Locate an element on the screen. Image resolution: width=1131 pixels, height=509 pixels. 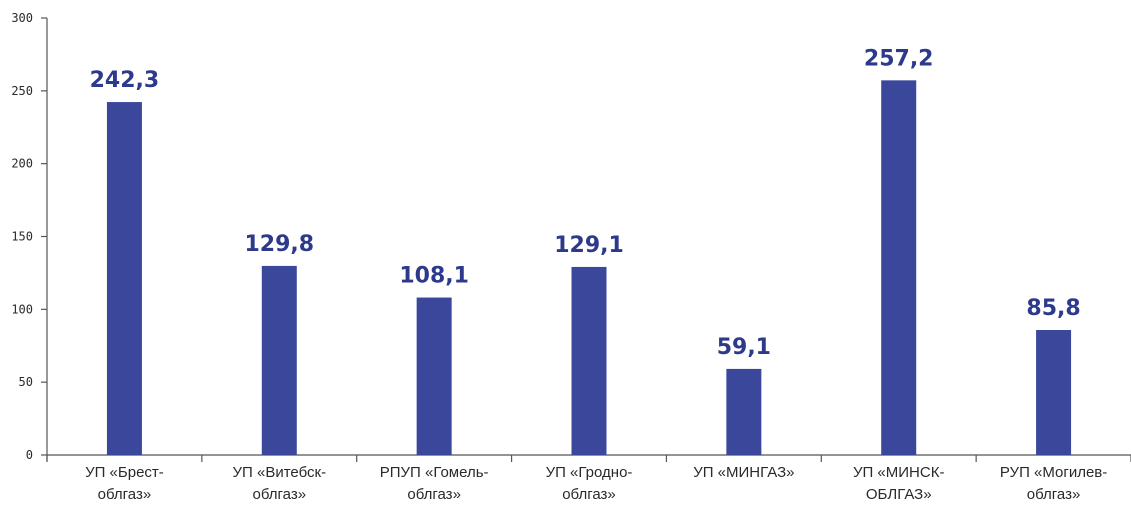
data-label: 59,1 is located at coordinates (744, 347).